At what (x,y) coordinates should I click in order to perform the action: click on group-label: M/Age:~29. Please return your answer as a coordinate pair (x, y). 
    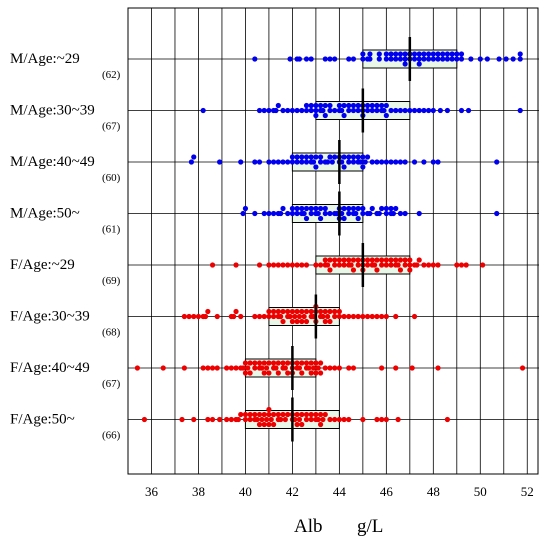
    Looking at the image, I should click on (45, 59).